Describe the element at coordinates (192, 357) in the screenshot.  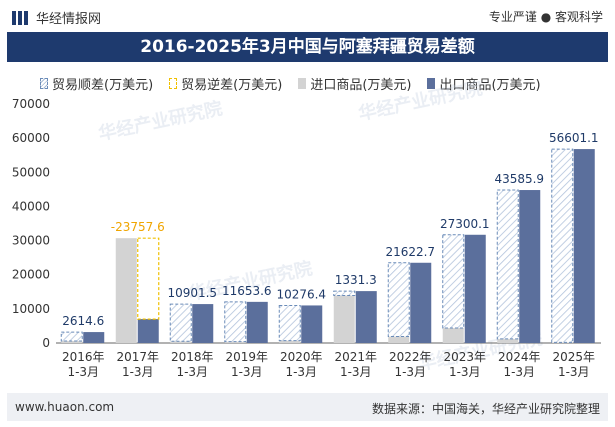
I see `x-tick-label: 2018年` at that location.